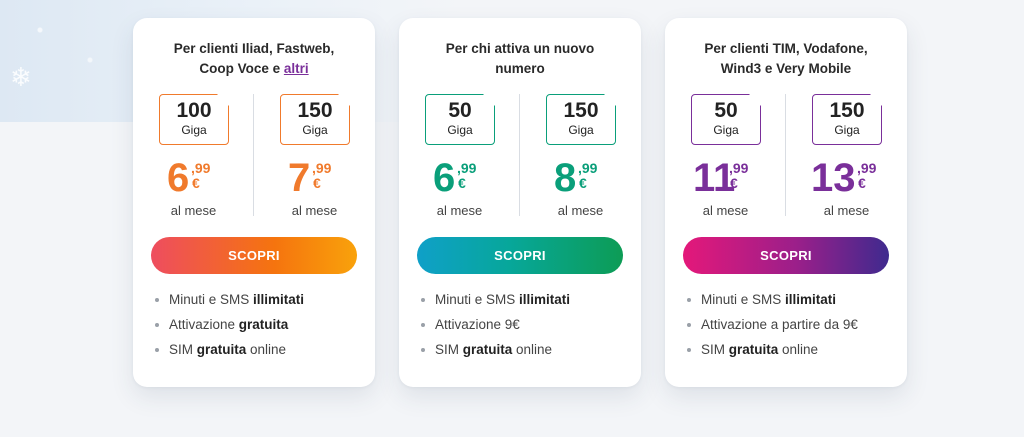  What do you see at coordinates (833, 178) in the screenshot?
I see `price-integer: 13` at bounding box center [833, 178].